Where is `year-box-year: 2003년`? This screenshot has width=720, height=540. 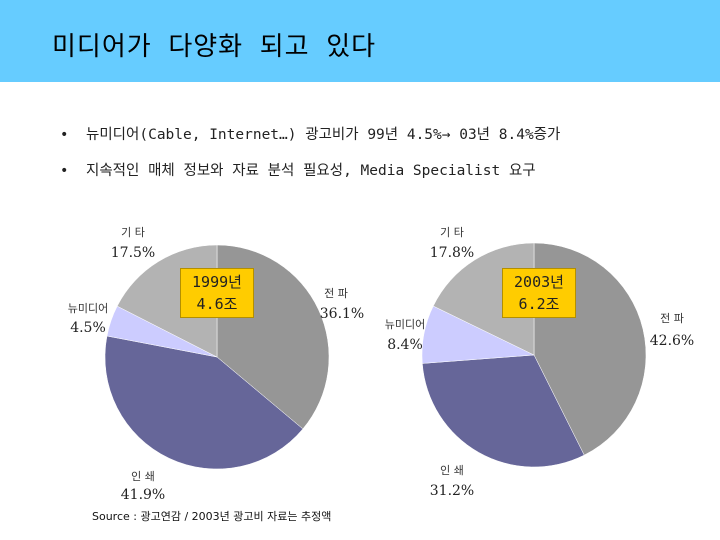
year-box-year: 2003년 is located at coordinates (539, 282).